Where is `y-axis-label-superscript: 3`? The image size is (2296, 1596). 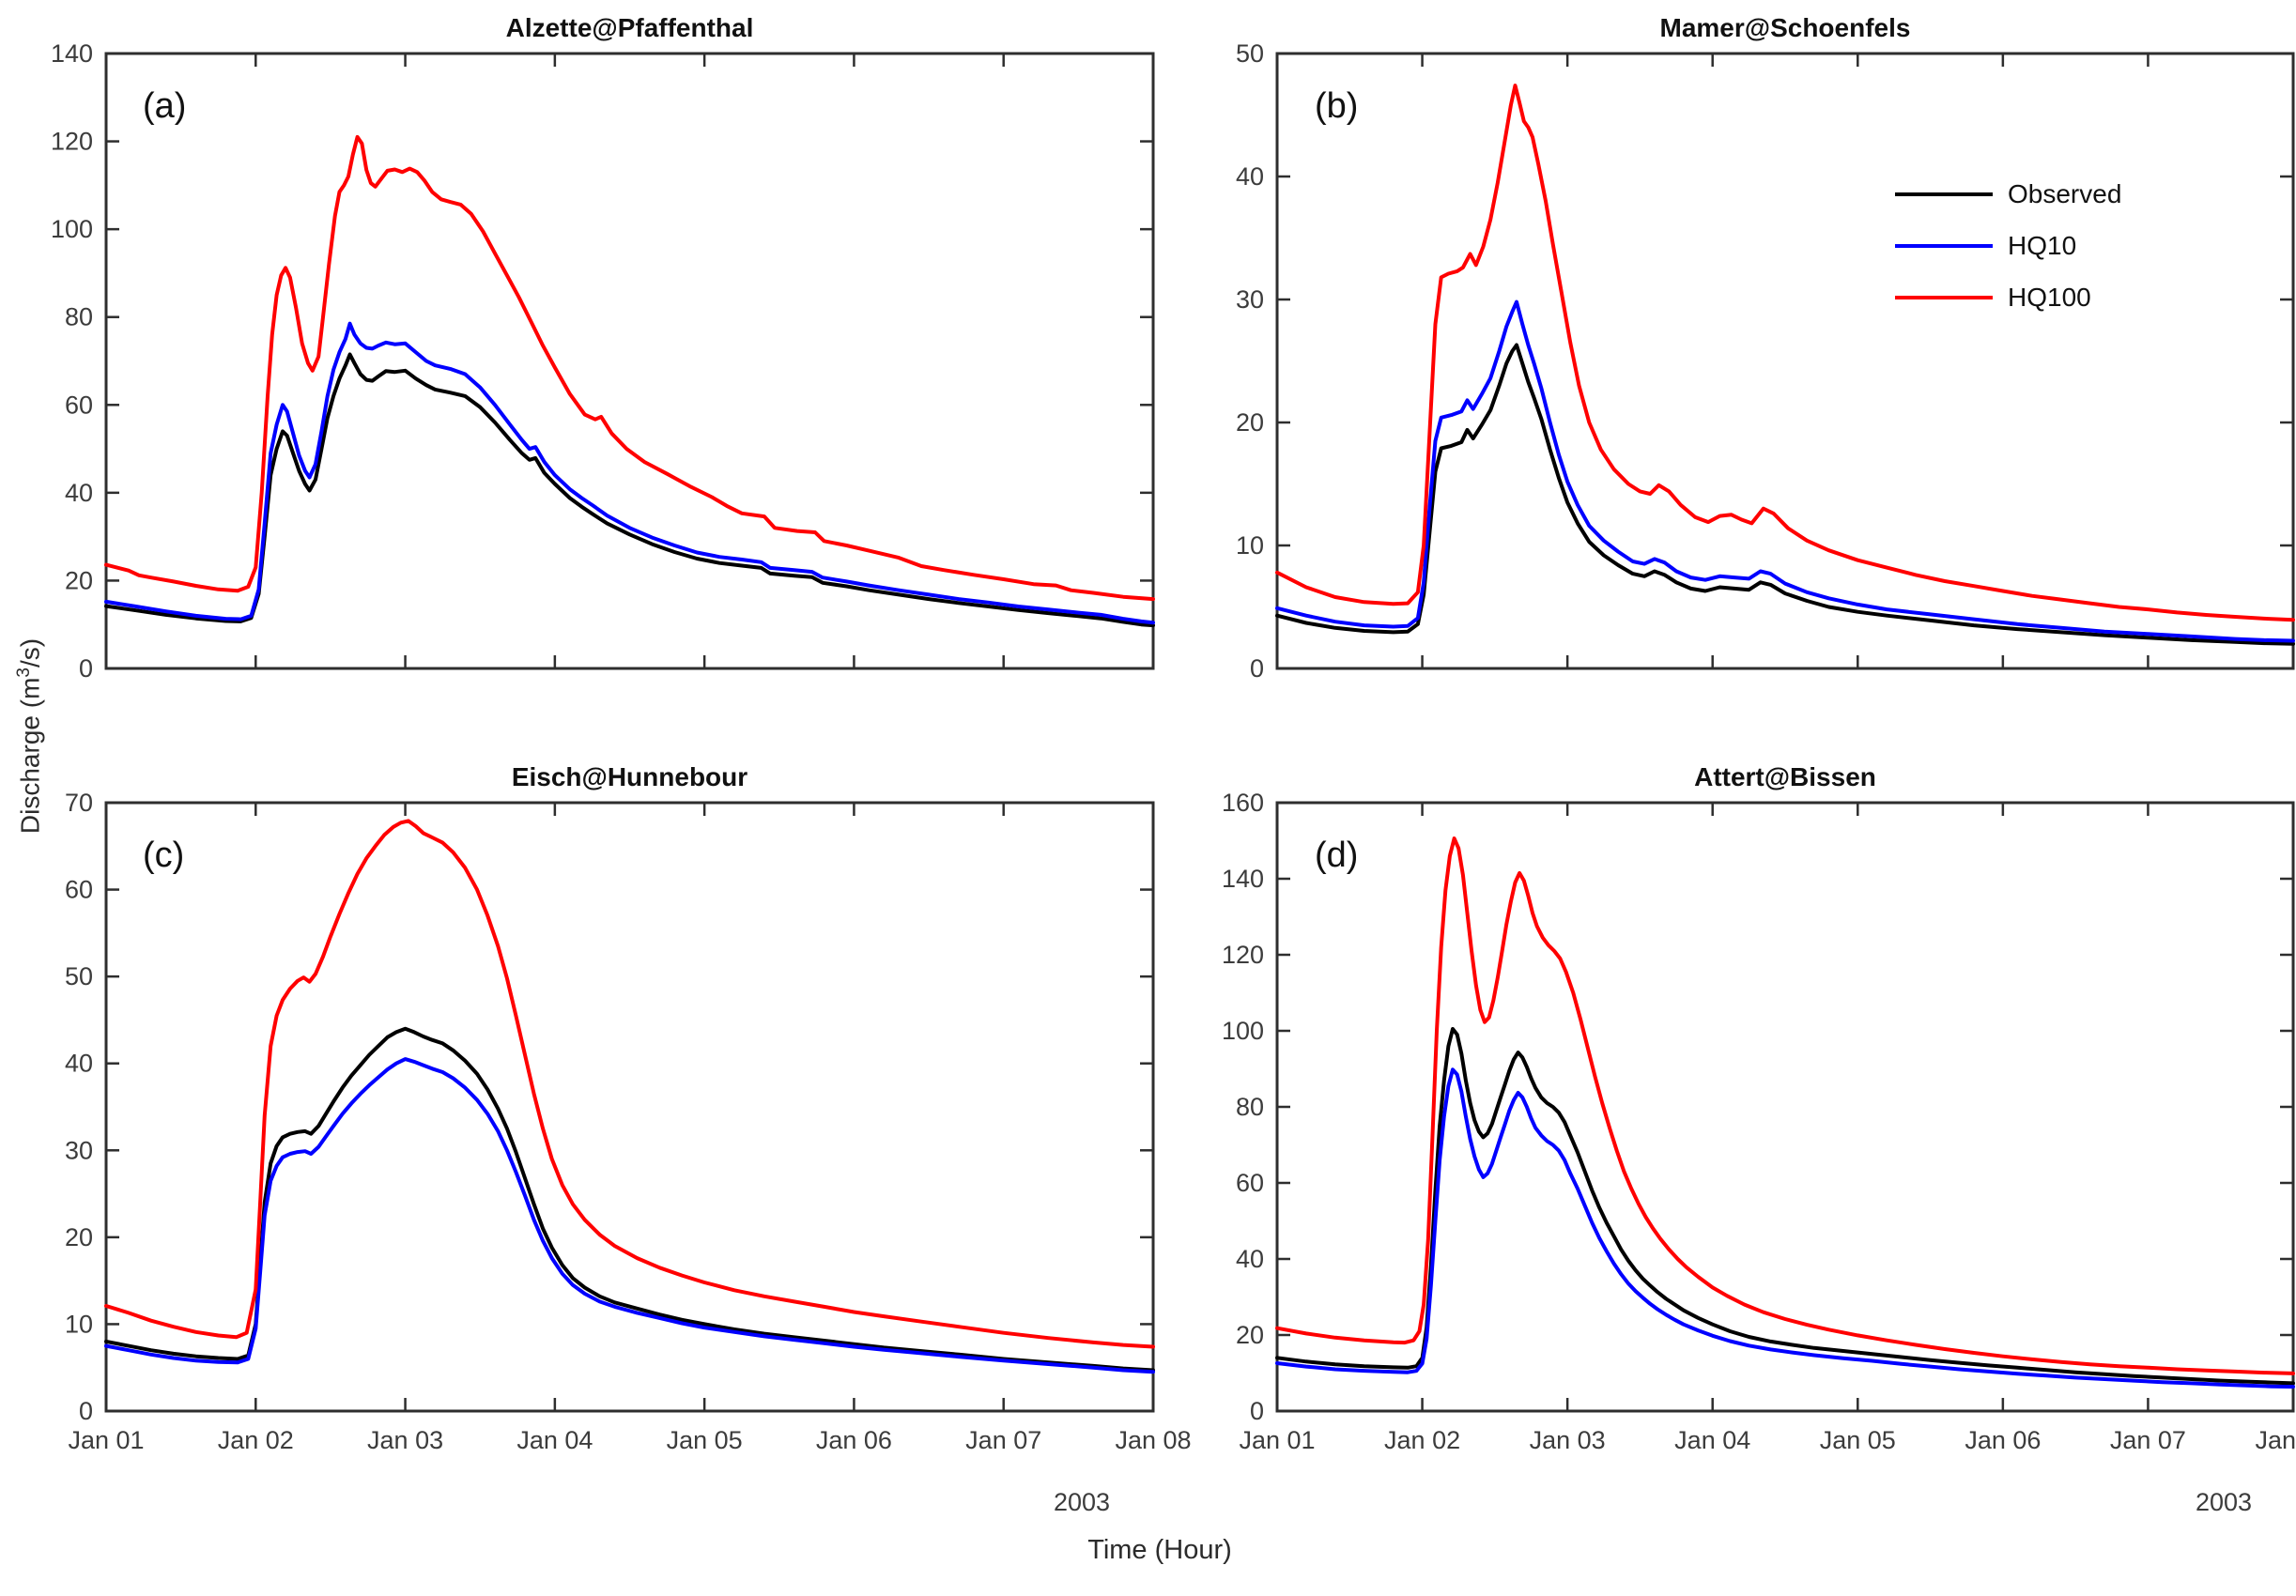 y-axis-label-superscript: 3 is located at coordinates (24, 673).